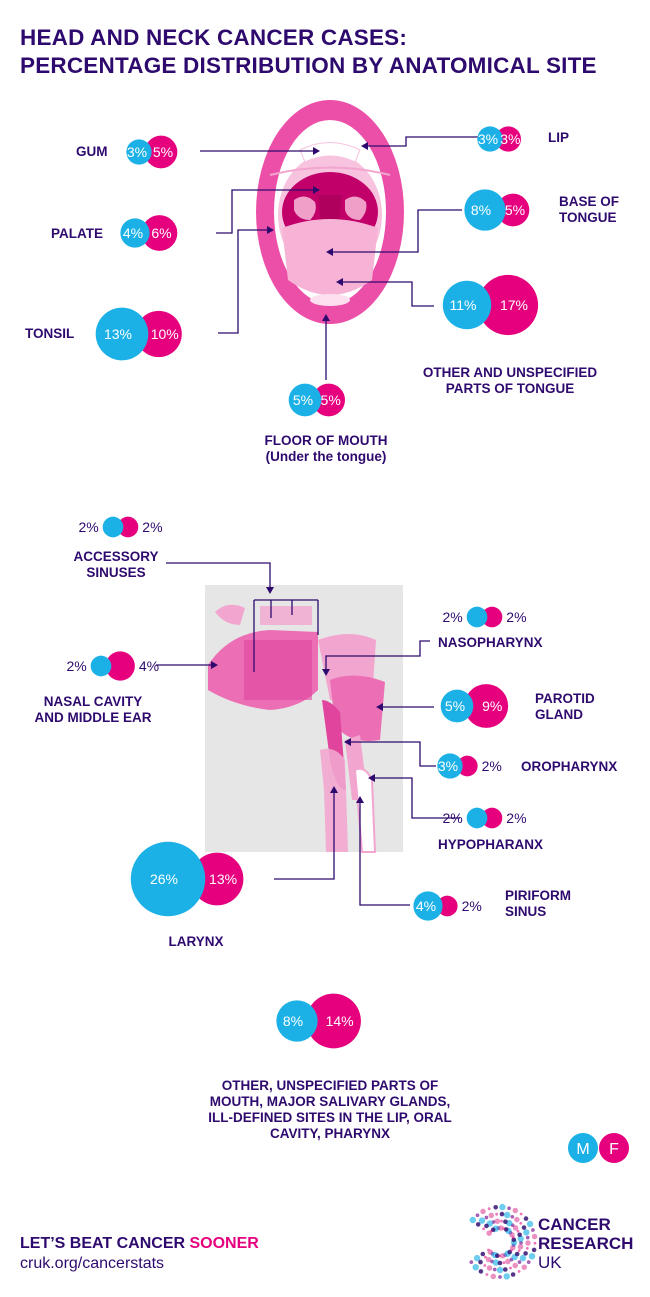 The image size is (650, 1297). Describe the element at coordinates (426, 906) in the screenshot. I see `male-value-14: 4%` at that location.